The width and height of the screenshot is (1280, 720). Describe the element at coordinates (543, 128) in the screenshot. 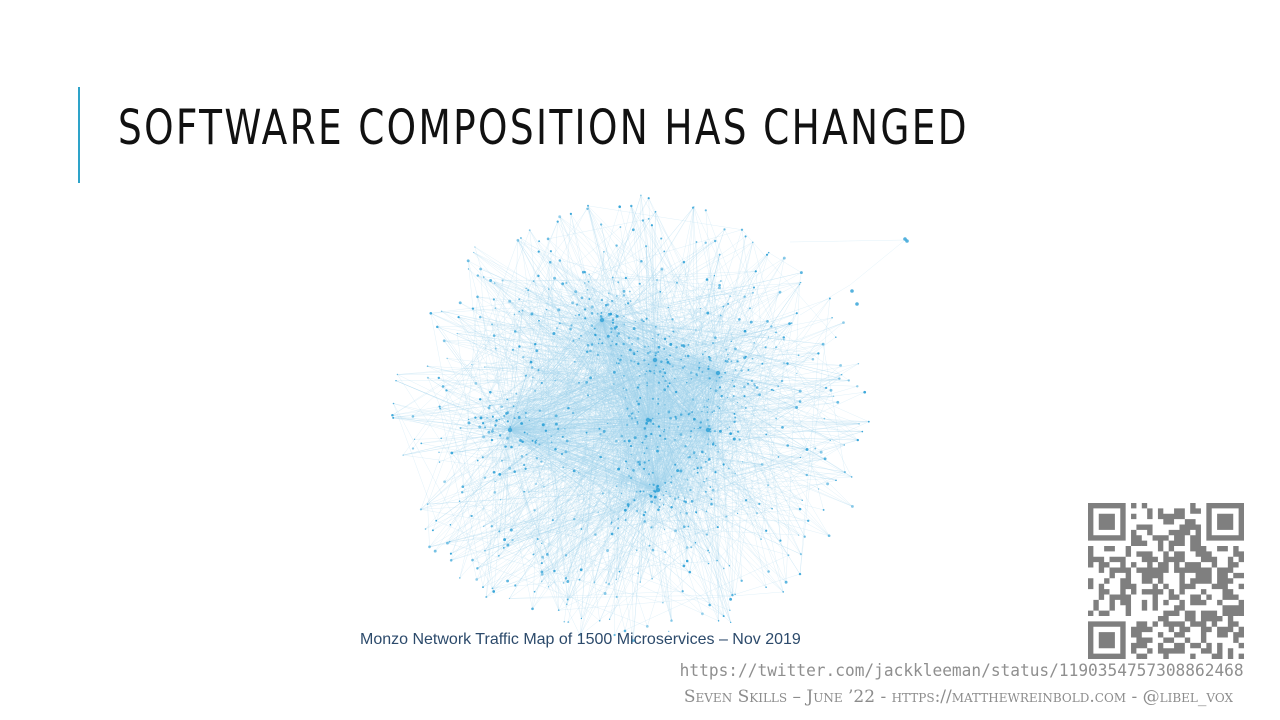

I see `slide-title: Software Composition Has Changed` at that location.